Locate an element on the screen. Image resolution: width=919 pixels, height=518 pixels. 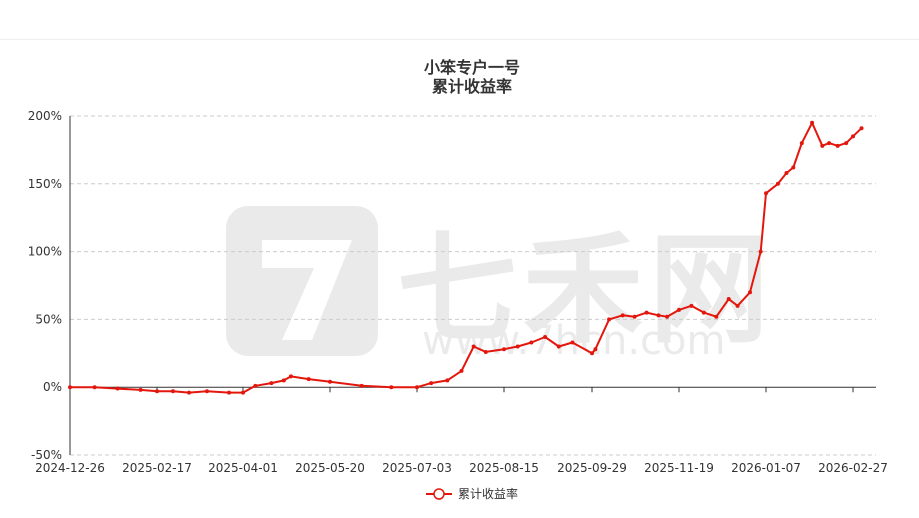
x-tick-label: 2025-11-19 is located at coordinates (679, 468).